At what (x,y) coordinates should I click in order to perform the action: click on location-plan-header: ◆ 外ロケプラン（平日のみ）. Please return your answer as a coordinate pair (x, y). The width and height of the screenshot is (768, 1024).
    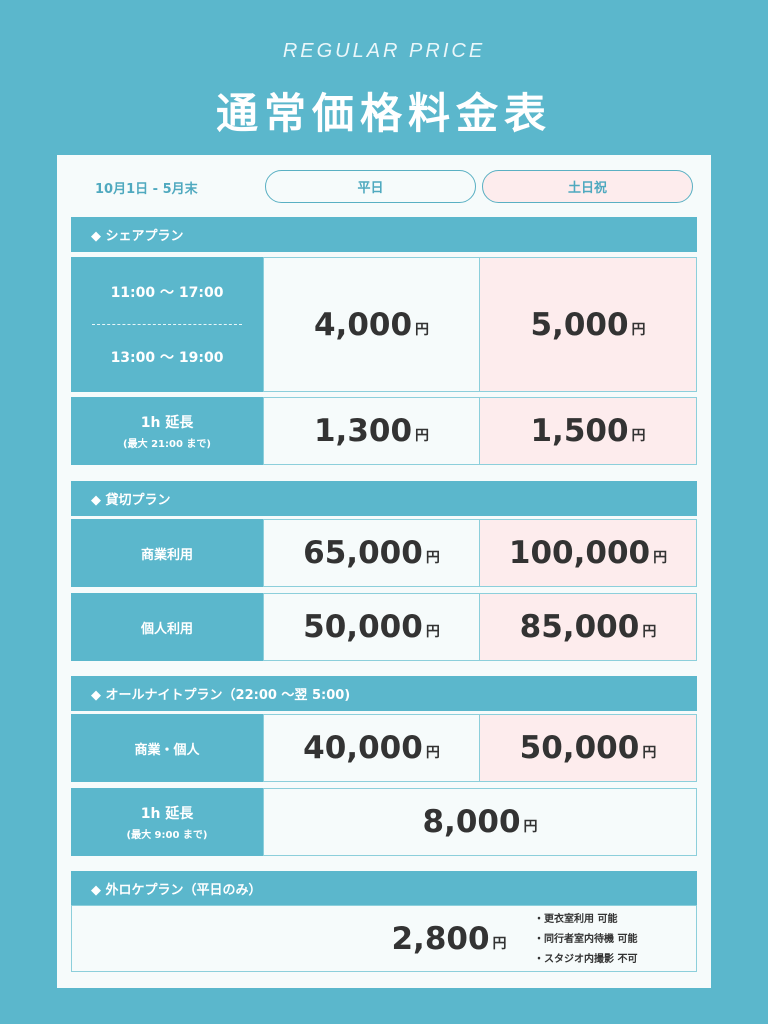
    Looking at the image, I should click on (384, 888).